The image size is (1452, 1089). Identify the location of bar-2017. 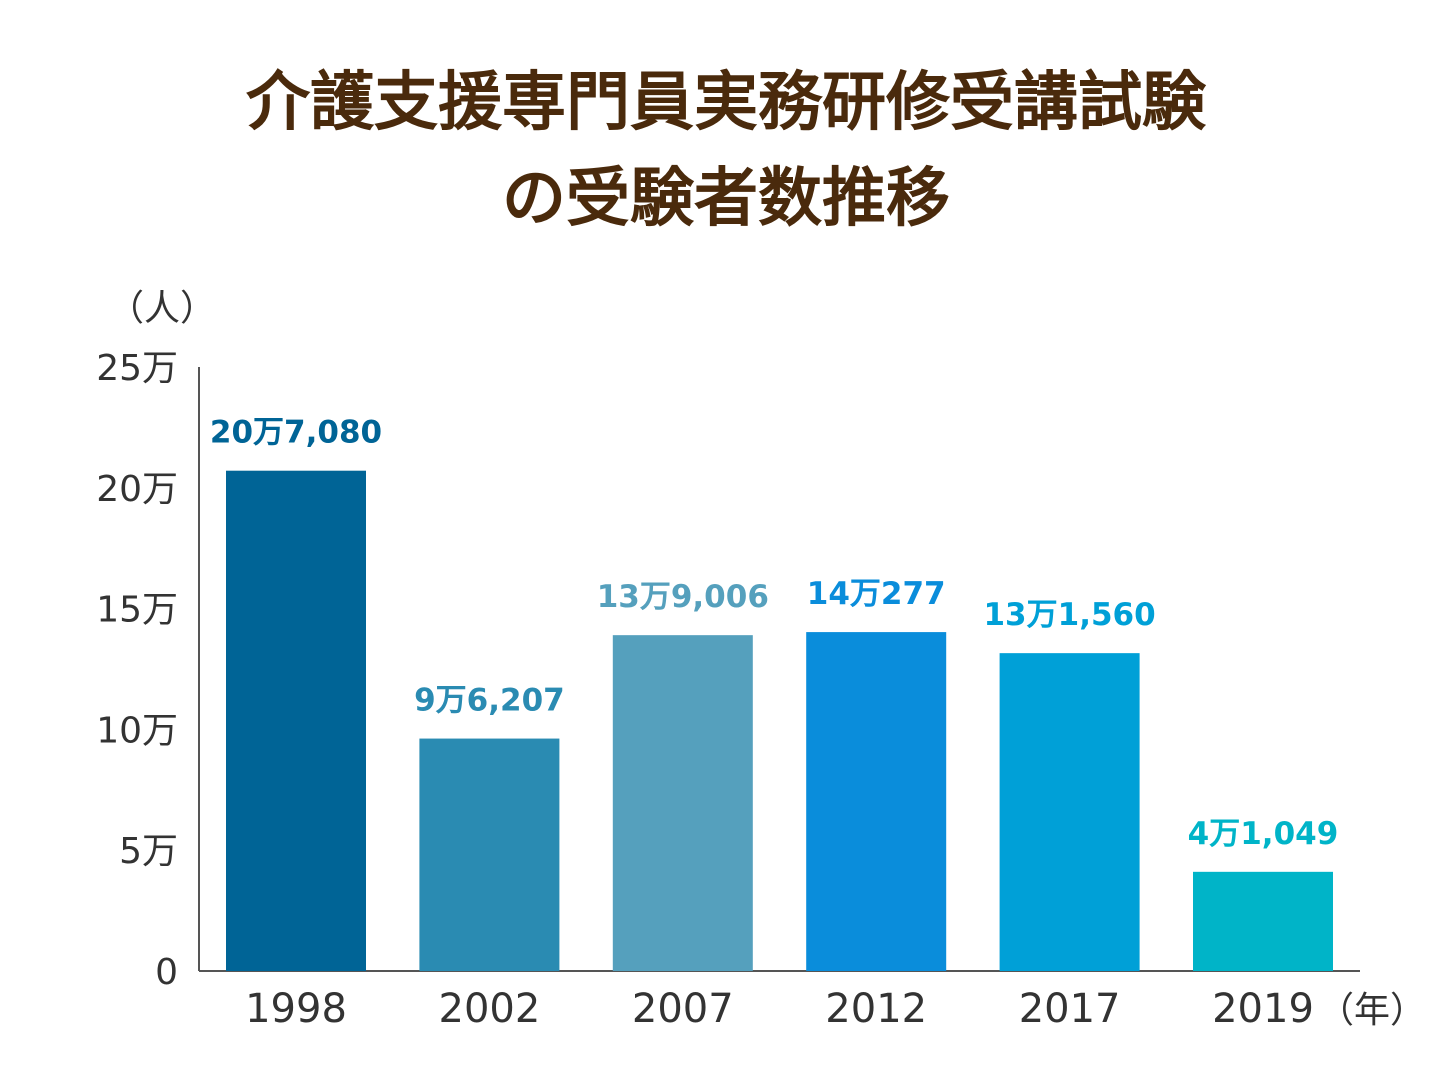
(1069, 812).